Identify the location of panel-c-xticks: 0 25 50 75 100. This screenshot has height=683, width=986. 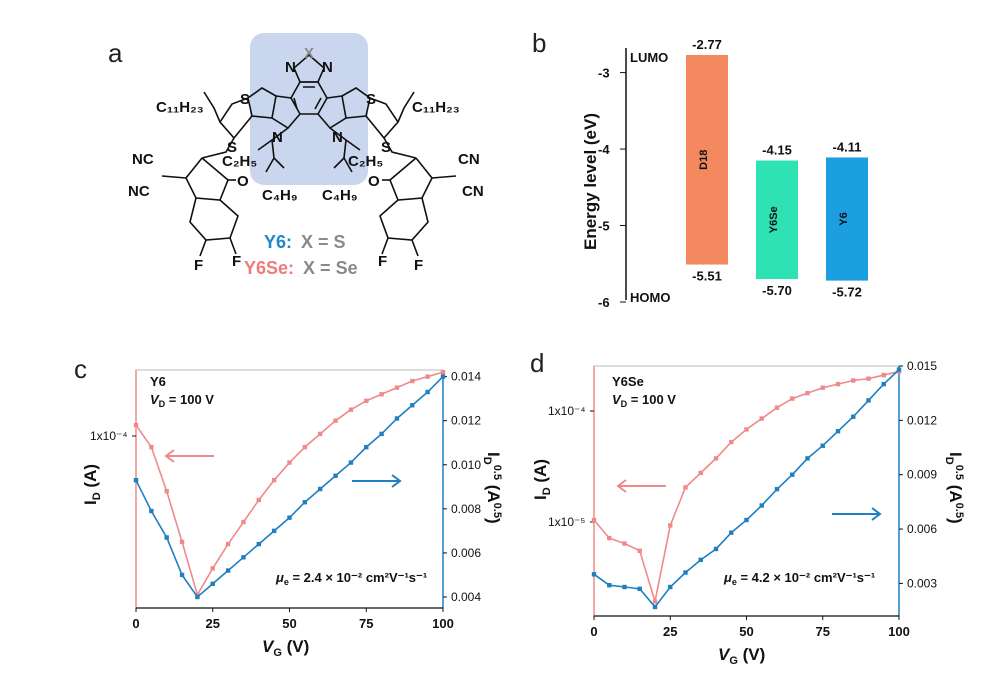
(293, 619).